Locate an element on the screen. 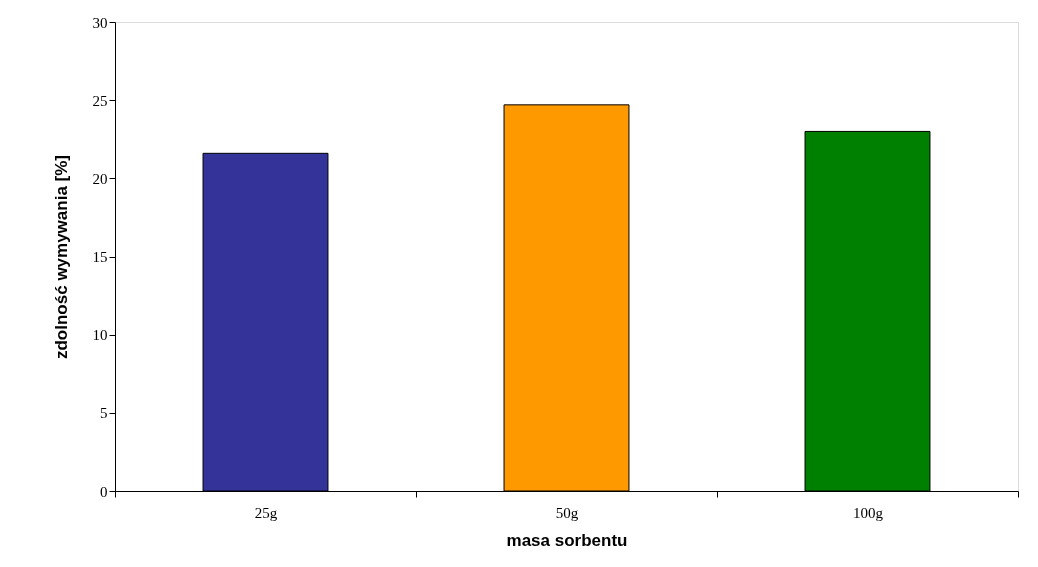 The width and height of the screenshot is (1038, 567). y-tick-label: 20 is located at coordinates (100, 178).